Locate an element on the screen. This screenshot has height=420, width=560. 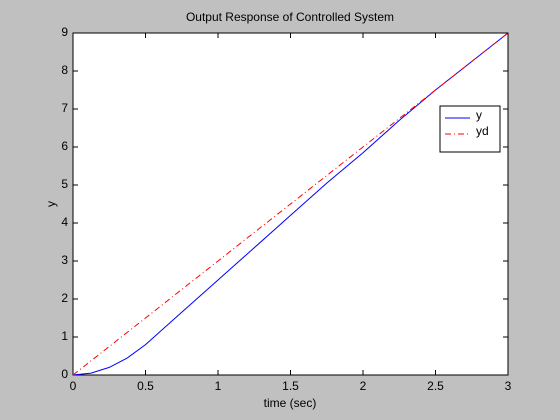
y-tick-label: 4 is located at coordinates (64, 222).